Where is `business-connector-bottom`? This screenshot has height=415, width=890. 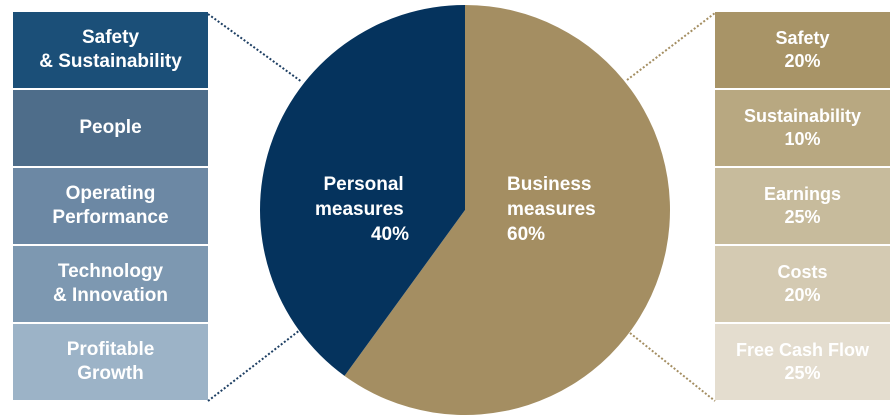
business-connector-bottom is located at coordinates (672, 367).